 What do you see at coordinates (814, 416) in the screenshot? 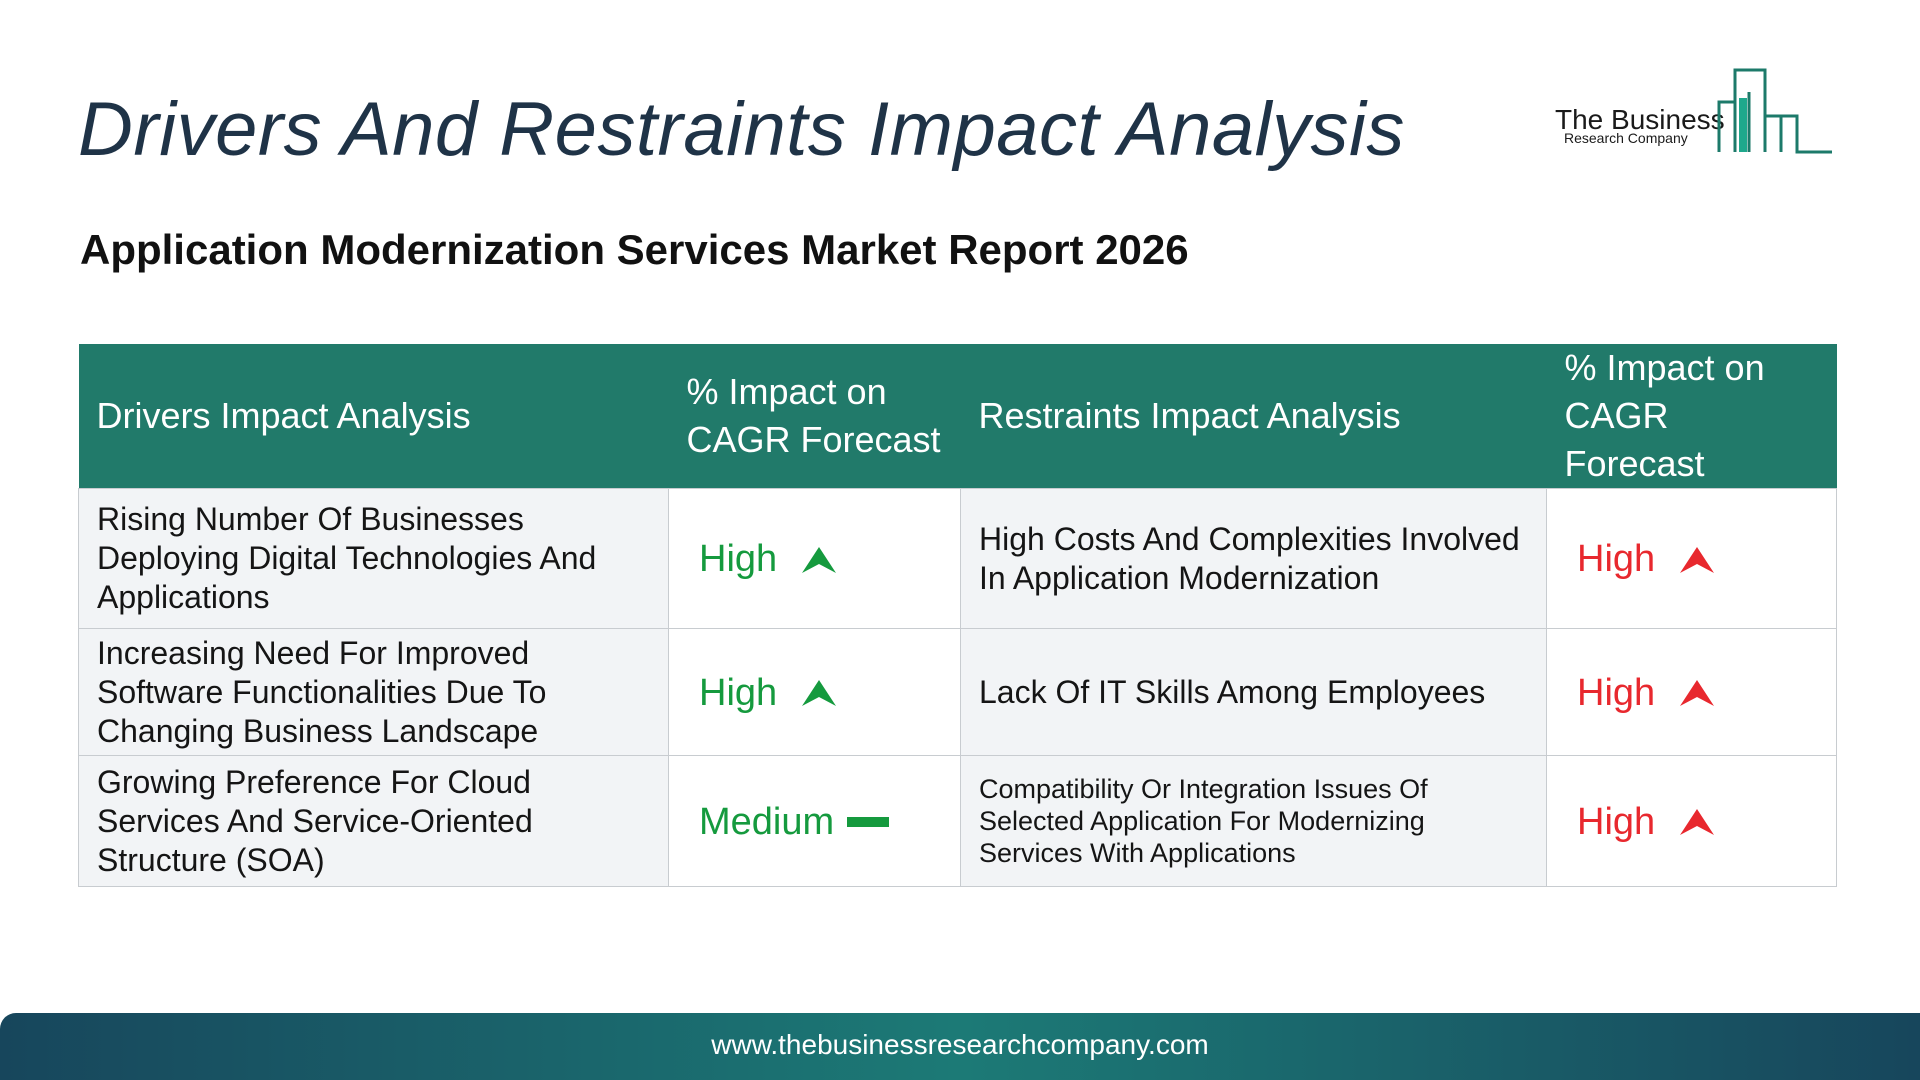
I see `header-drivers-impact: % Impact on CAGR Forecast` at bounding box center [814, 416].